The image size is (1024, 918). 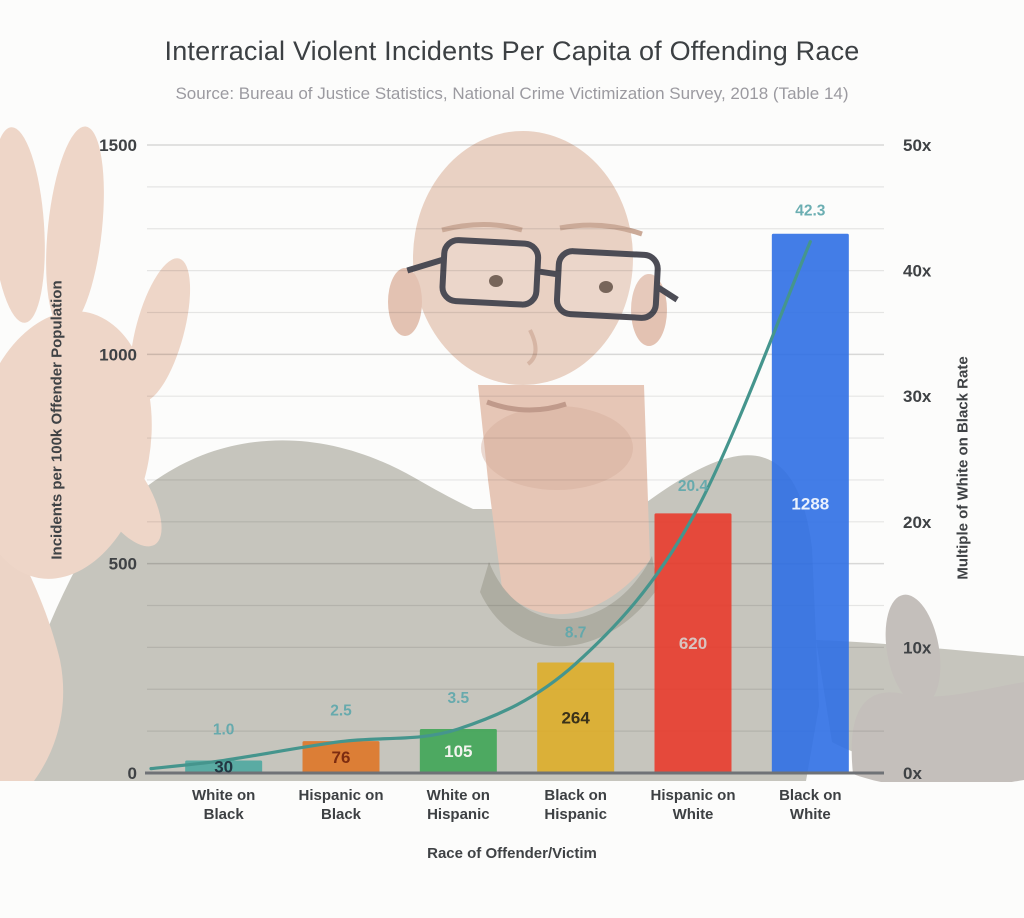 I want to click on category-label-hispanic-on-black: Hispanic on Black, so click(x=340, y=805).